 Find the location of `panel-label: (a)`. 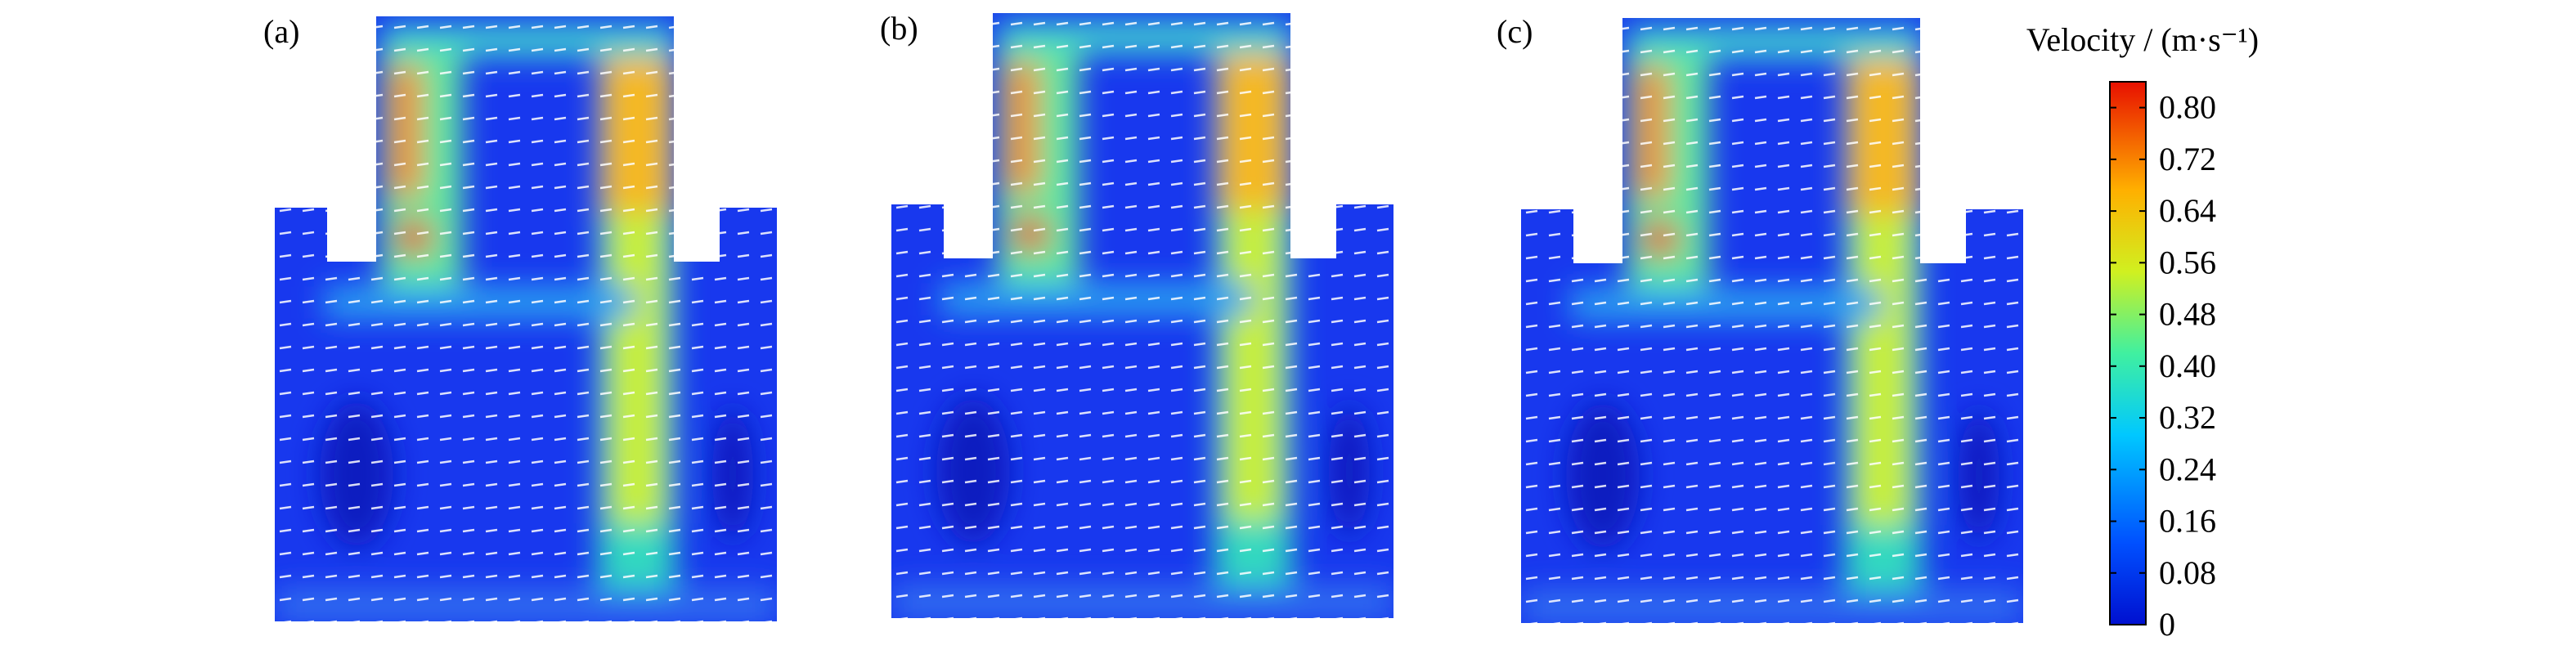

panel-label: (a) is located at coordinates (281, 31).